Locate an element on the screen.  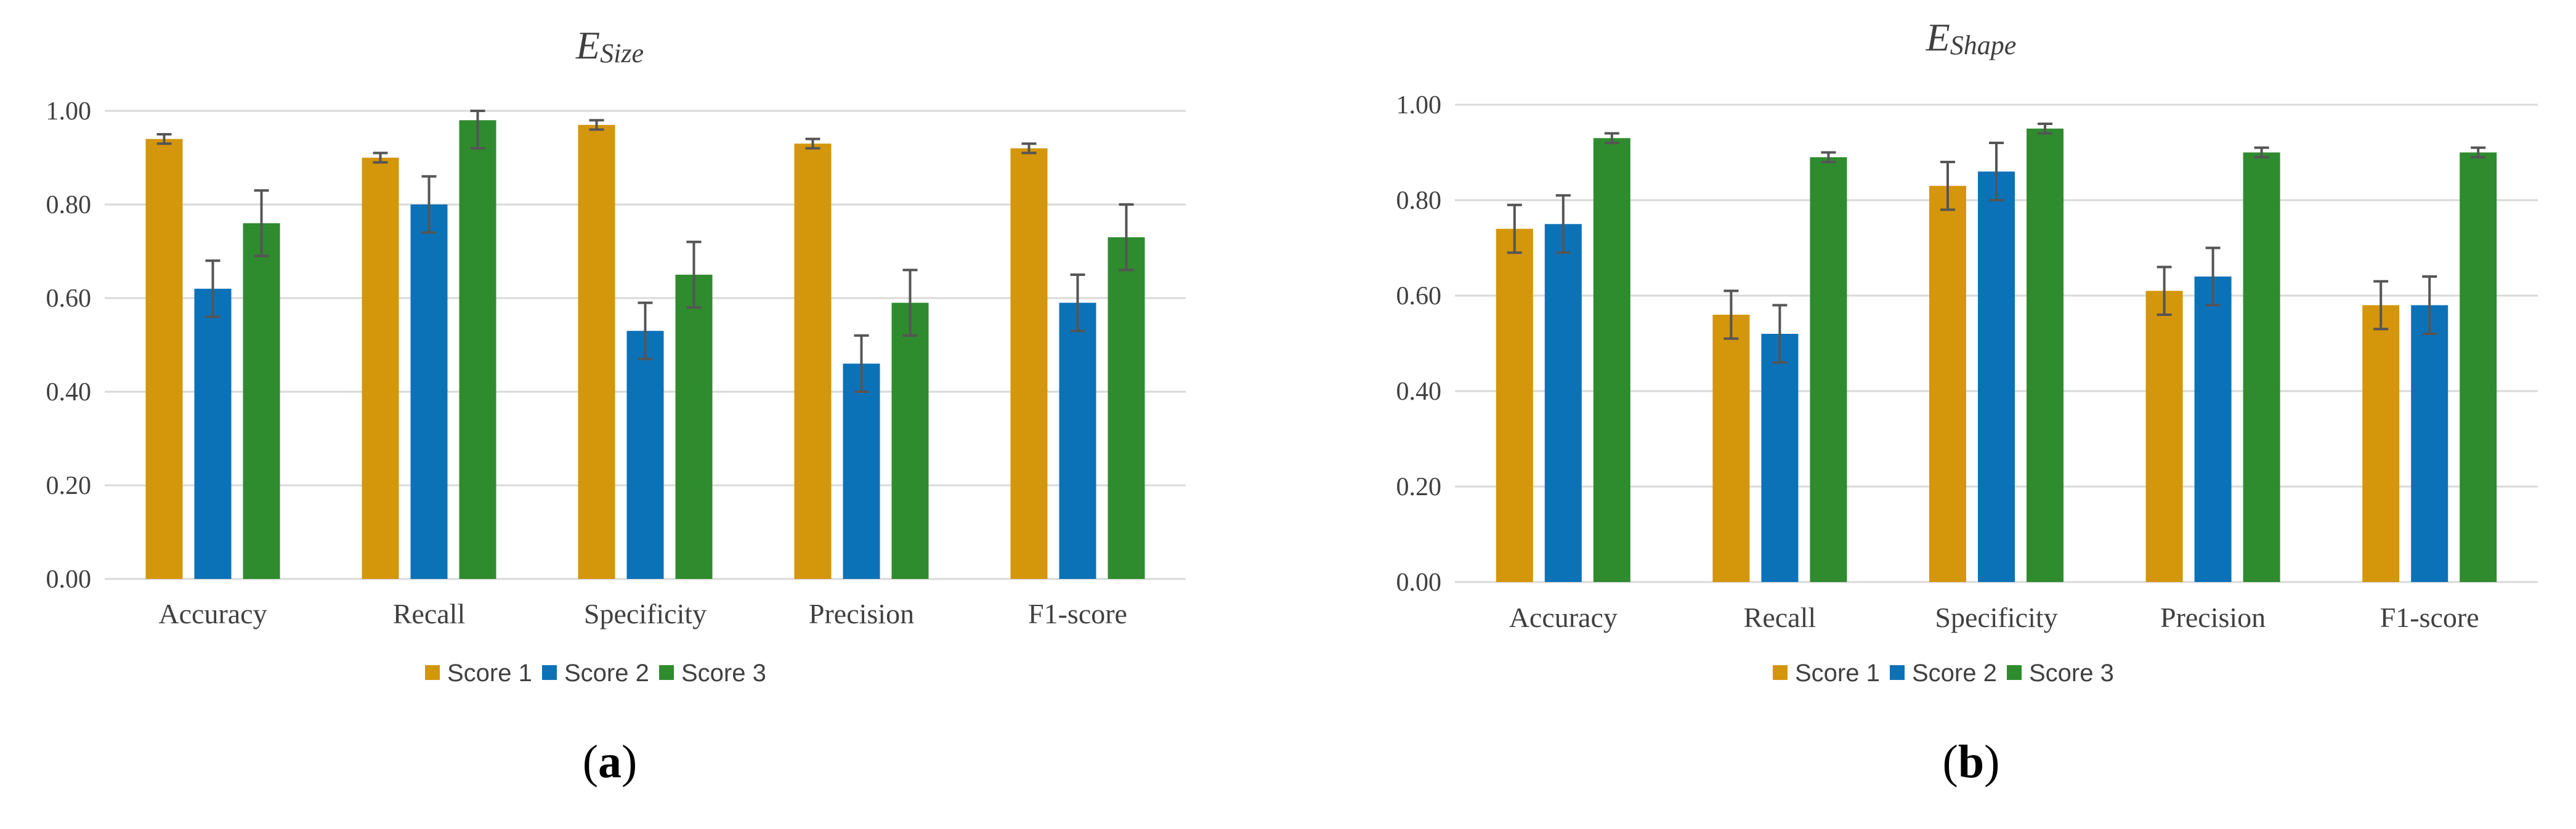
legend-label: Score 2 is located at coordinates (1954, 673).